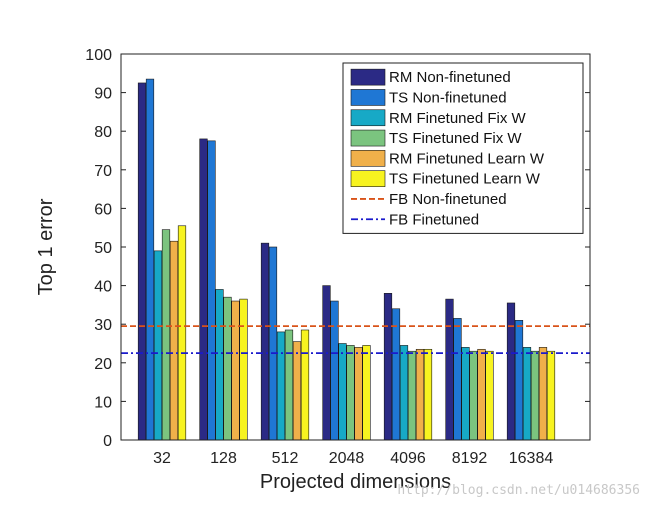 The image size is (650, 512). I want to click on y-tick-label: 10, so click(103, 402).